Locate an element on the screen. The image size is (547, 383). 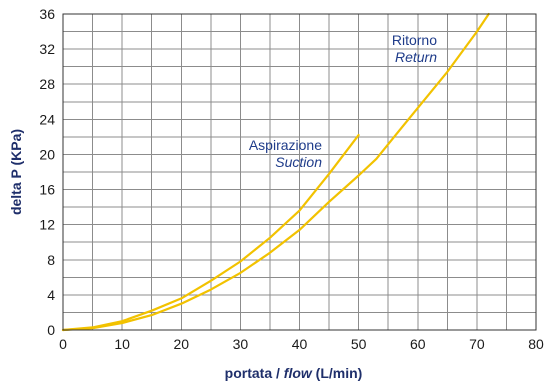
x-tick-label: 40 is located at coordinates (300, 344).